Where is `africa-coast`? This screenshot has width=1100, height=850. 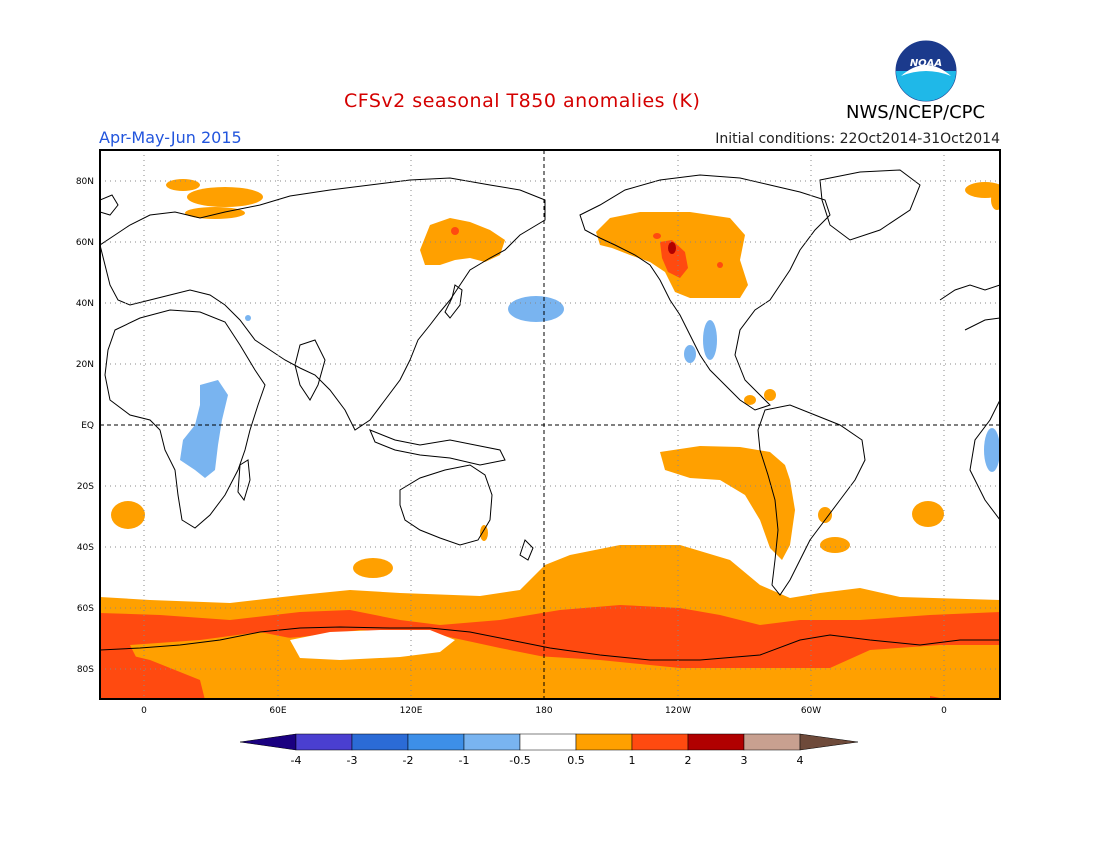
africa-coast is located at coordinates (185, 419).